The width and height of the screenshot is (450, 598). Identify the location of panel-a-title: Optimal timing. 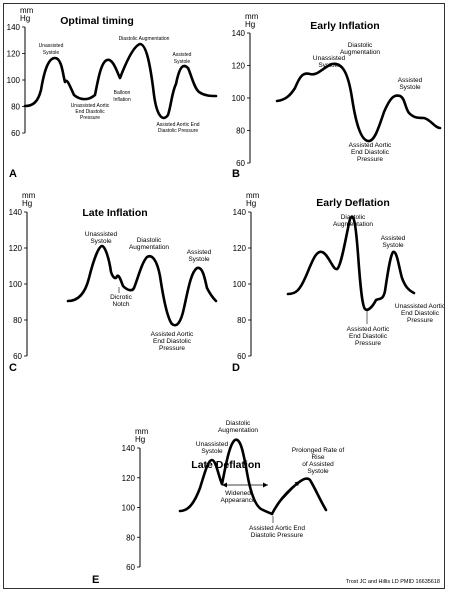
(97, 21).